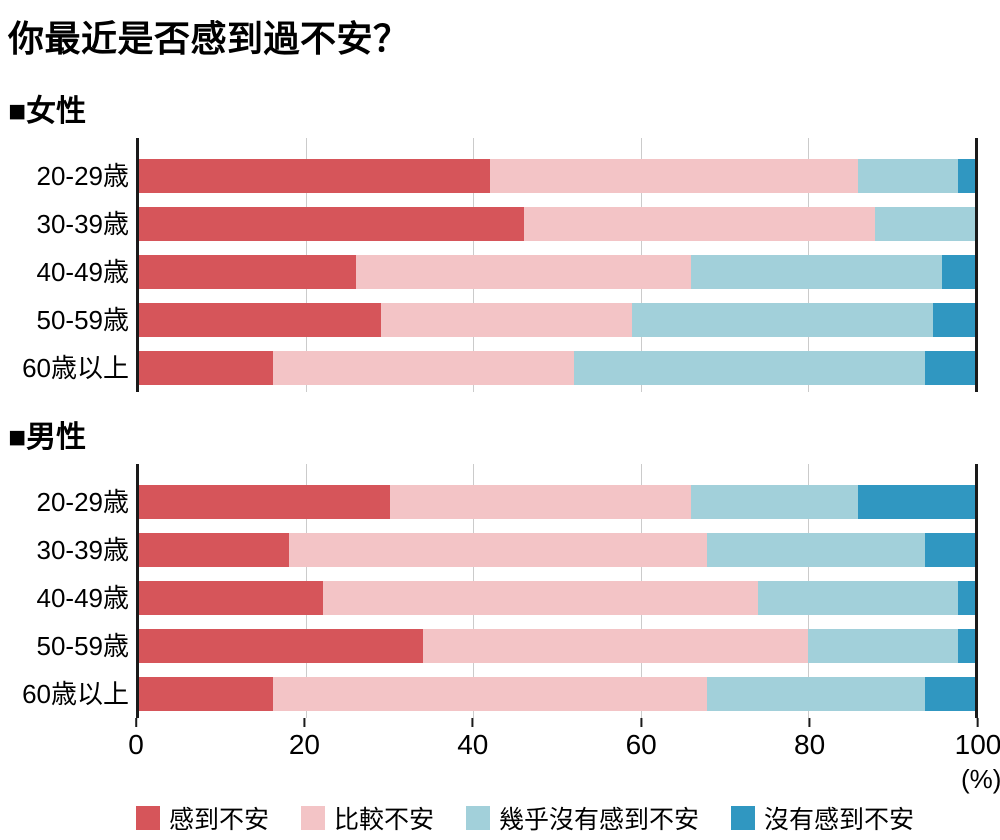  I want to click on legend-label: 感到不安, so click(219, 820).